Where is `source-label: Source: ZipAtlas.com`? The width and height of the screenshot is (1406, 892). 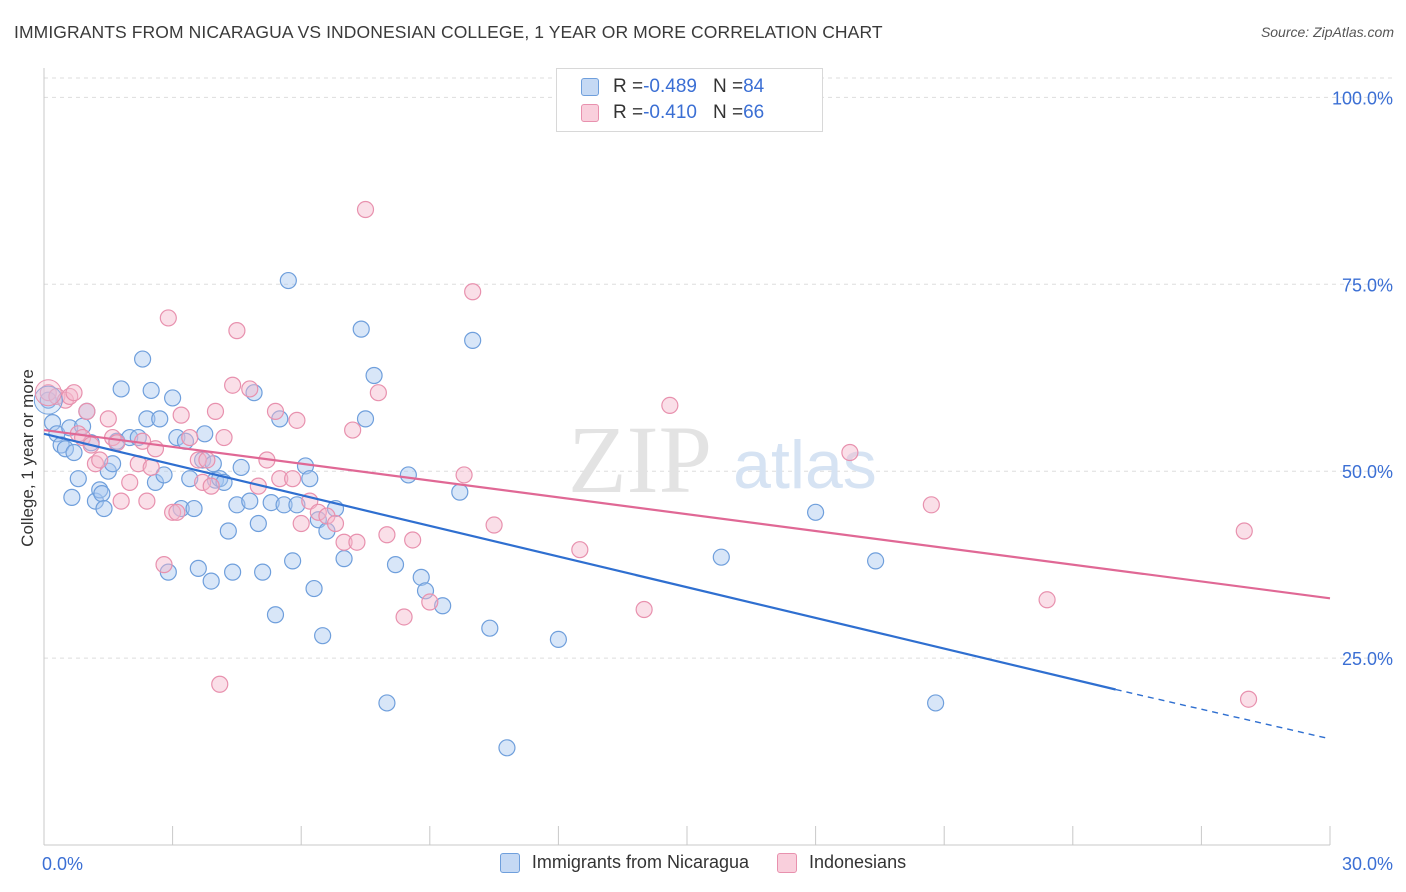 source-label: Source: ZipAtlas.com is located at coordinates (1327, 32).